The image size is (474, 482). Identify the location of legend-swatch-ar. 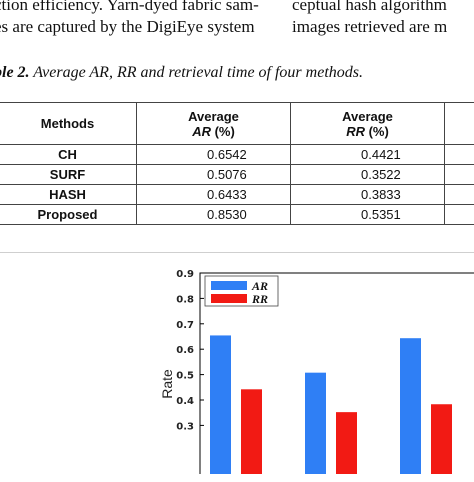
(229, 285).